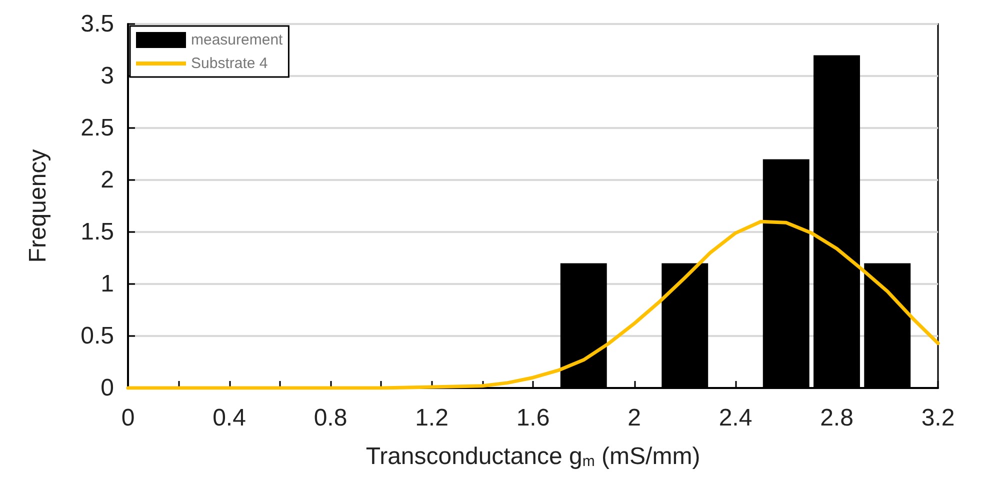 Image resolution: width=994 pixels, height=488 pixels. I want to click on x-tick-label: 0, so click(128, 418).